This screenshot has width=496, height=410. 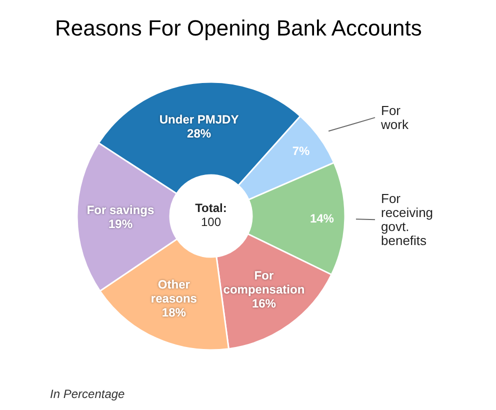 I want to click on slice-label: For compensation, so click(x=264, y=282).